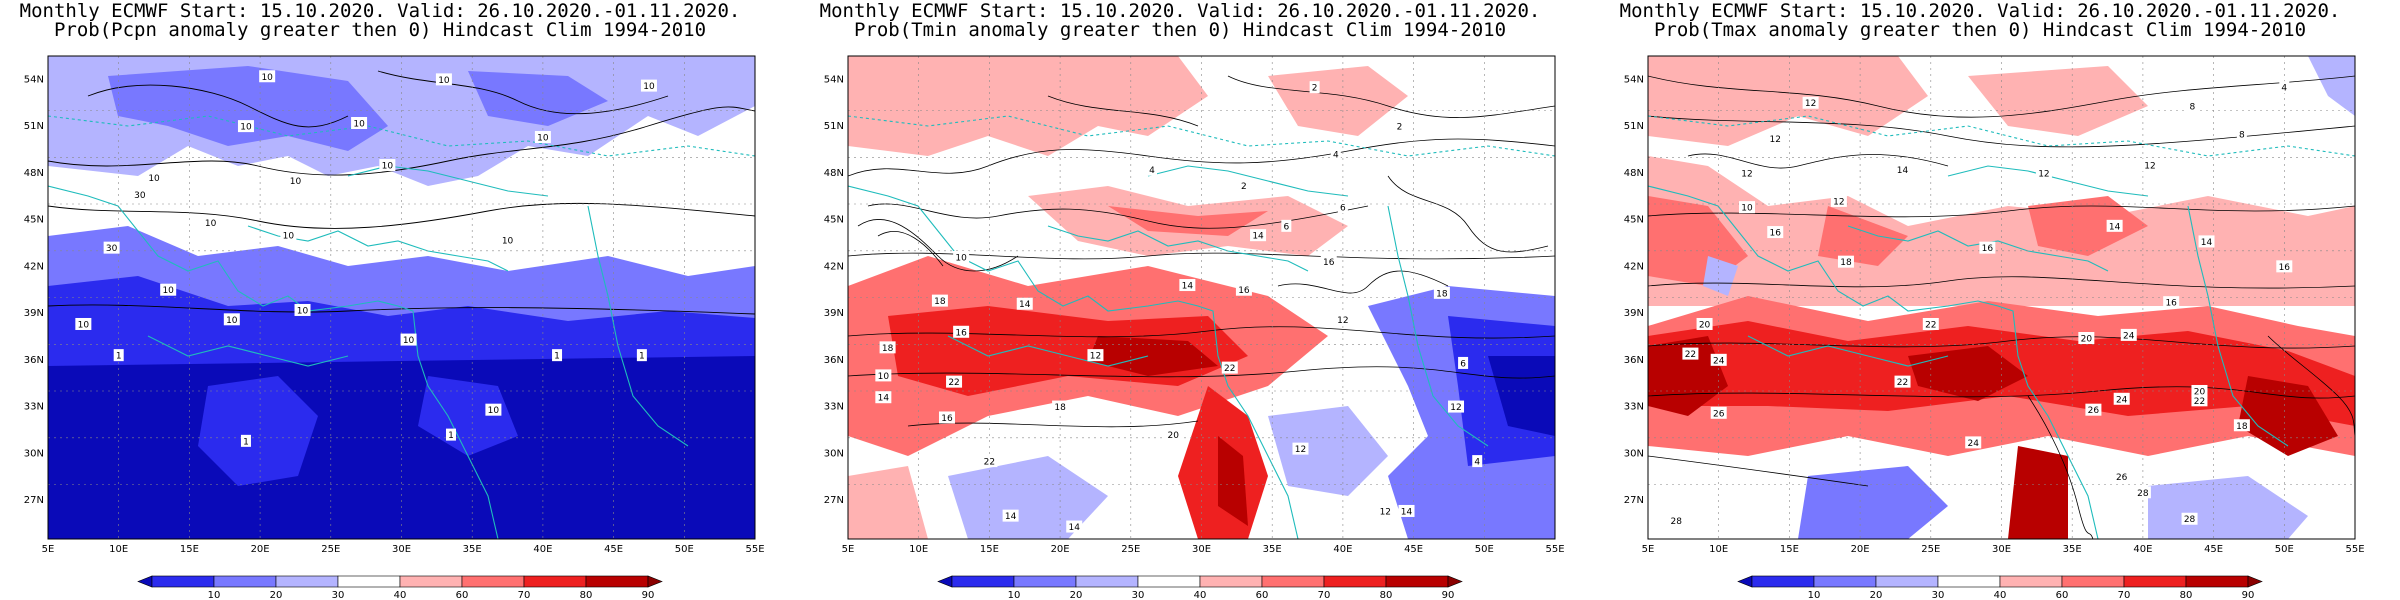 The width and height of the screenshot is (2400, 600). What do you see at coordinates (1200, 595) in the screenshot?
I see `colorbar-label: 40` at bounding box center [1200, 595].